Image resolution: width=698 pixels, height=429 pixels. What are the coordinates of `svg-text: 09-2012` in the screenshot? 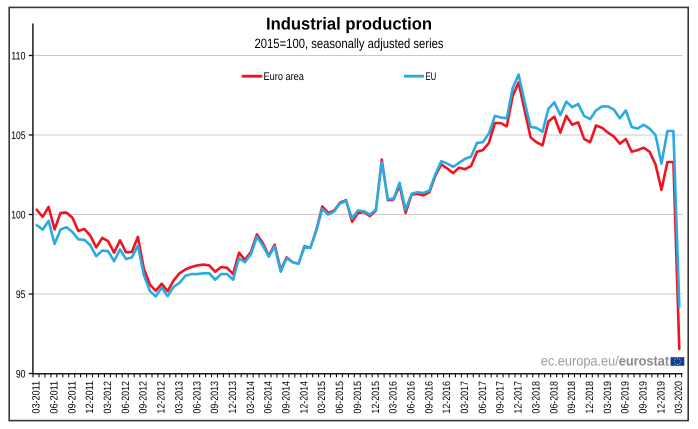 It's located at (144, 397).